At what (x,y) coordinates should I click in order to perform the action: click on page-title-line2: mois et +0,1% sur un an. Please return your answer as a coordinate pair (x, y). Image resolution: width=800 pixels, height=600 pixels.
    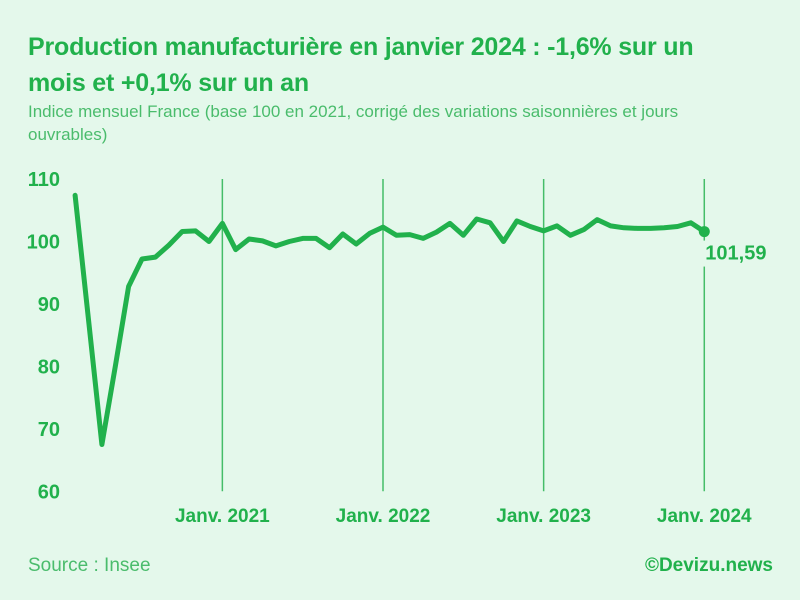
    Looking at the image, I should click on (168, 83).